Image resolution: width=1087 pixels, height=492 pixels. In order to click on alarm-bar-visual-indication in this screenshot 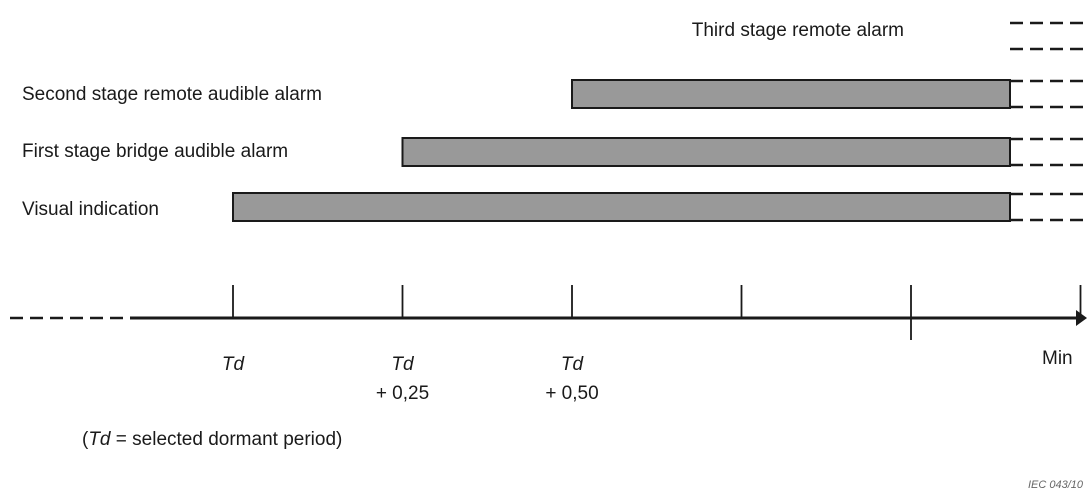, I will do `click(621, 207)`.